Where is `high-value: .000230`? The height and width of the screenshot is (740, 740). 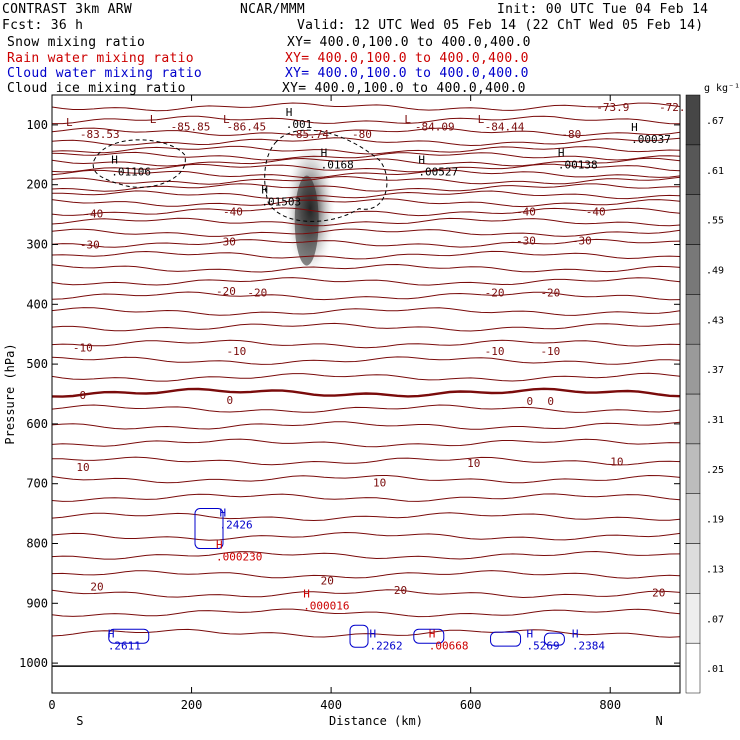
high-value: .000230 is located at coordinates (239, 556).